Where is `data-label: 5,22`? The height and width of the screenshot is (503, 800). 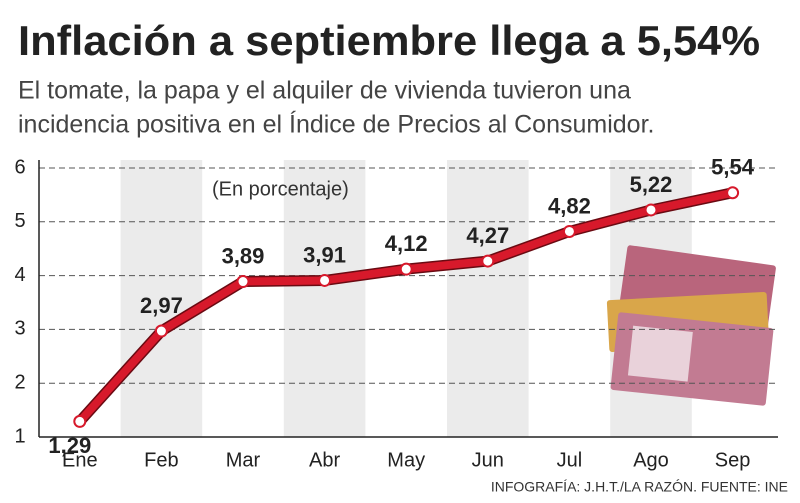
data-label: 5,22 is located at coordinates (651, 184).